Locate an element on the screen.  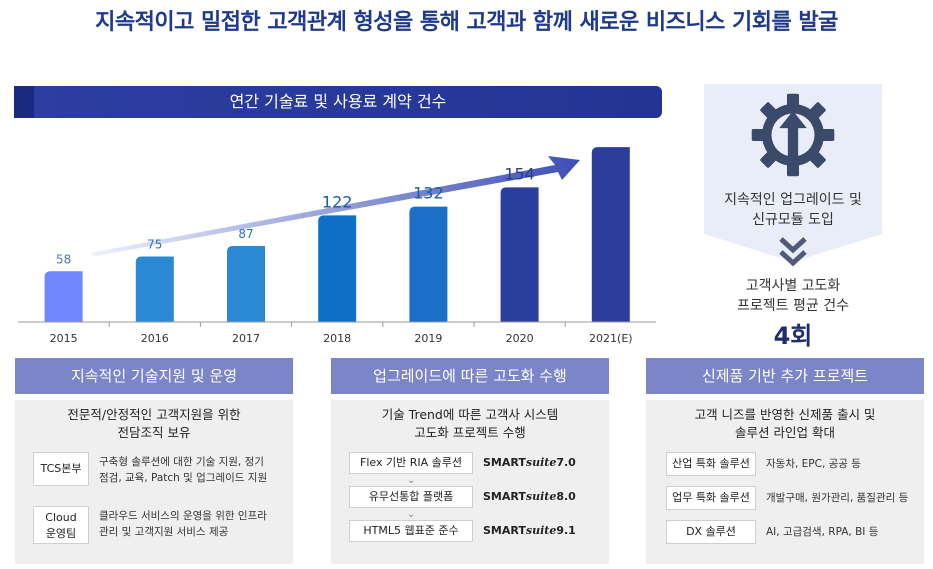
bar-2016 is located at coordinates (154, 289).